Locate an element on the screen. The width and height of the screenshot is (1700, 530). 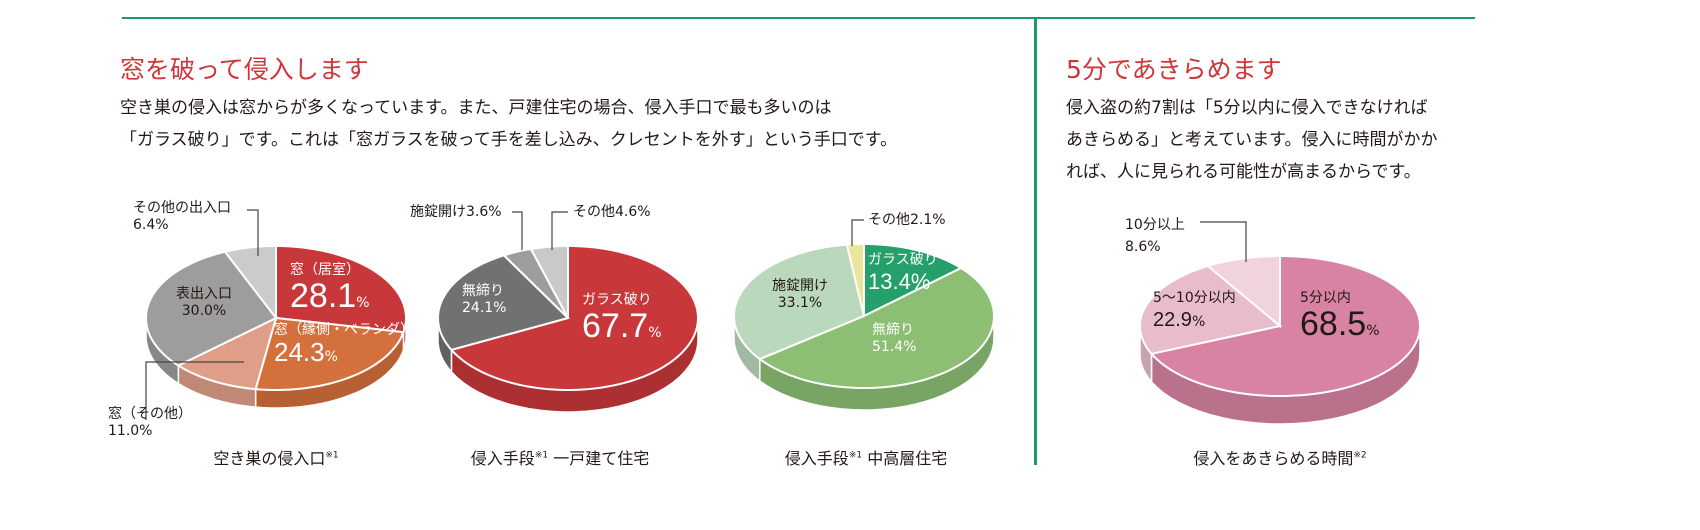
label-window-room: 窓（居室） 28.1% is located at coordinates (330, 288).